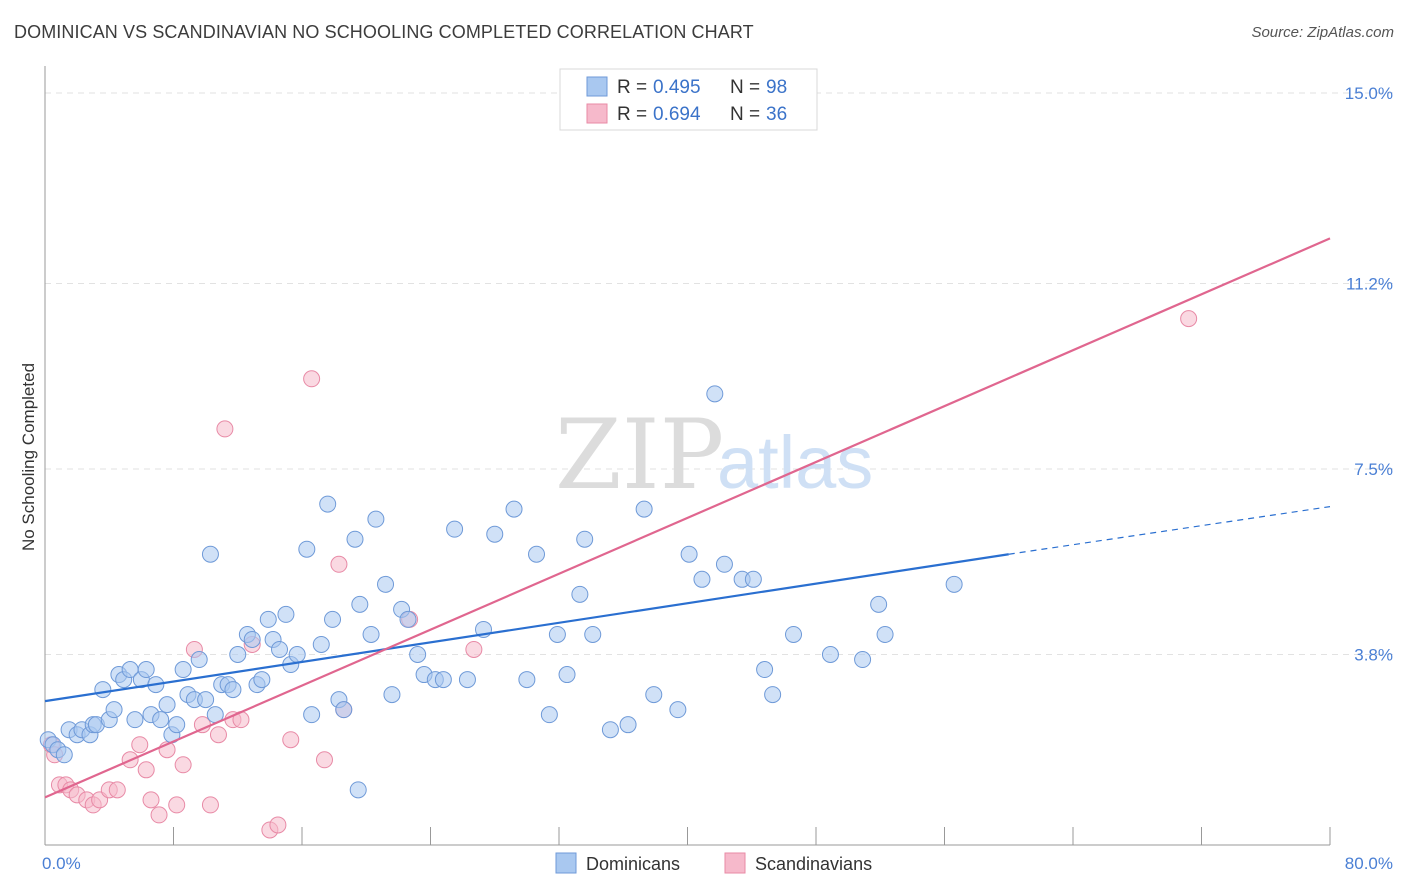  I want to click on legend-swatch-dominicans, so click(597, 86).